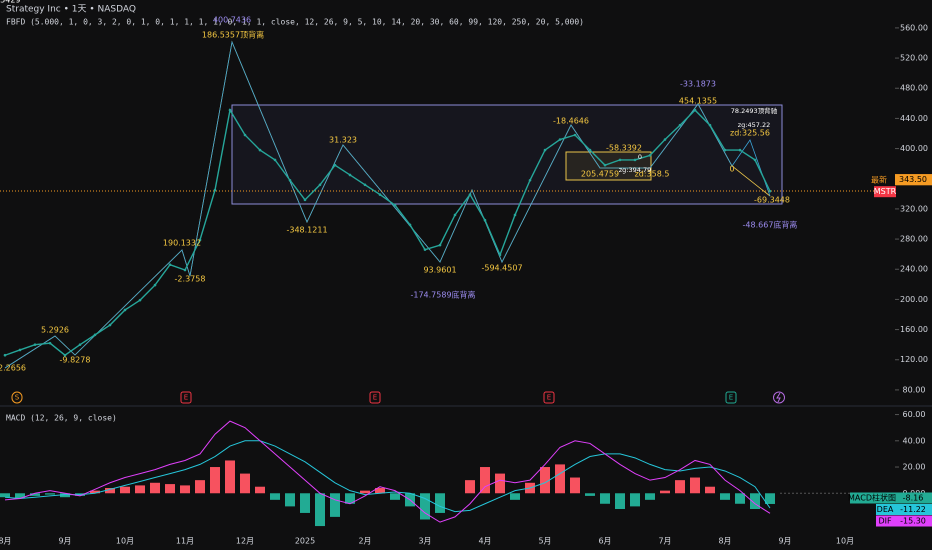  What do you see at coordinates (770, 225) in the screenshot?
I see `annotation: -48.667底背离` at bounding box center [770, 225].